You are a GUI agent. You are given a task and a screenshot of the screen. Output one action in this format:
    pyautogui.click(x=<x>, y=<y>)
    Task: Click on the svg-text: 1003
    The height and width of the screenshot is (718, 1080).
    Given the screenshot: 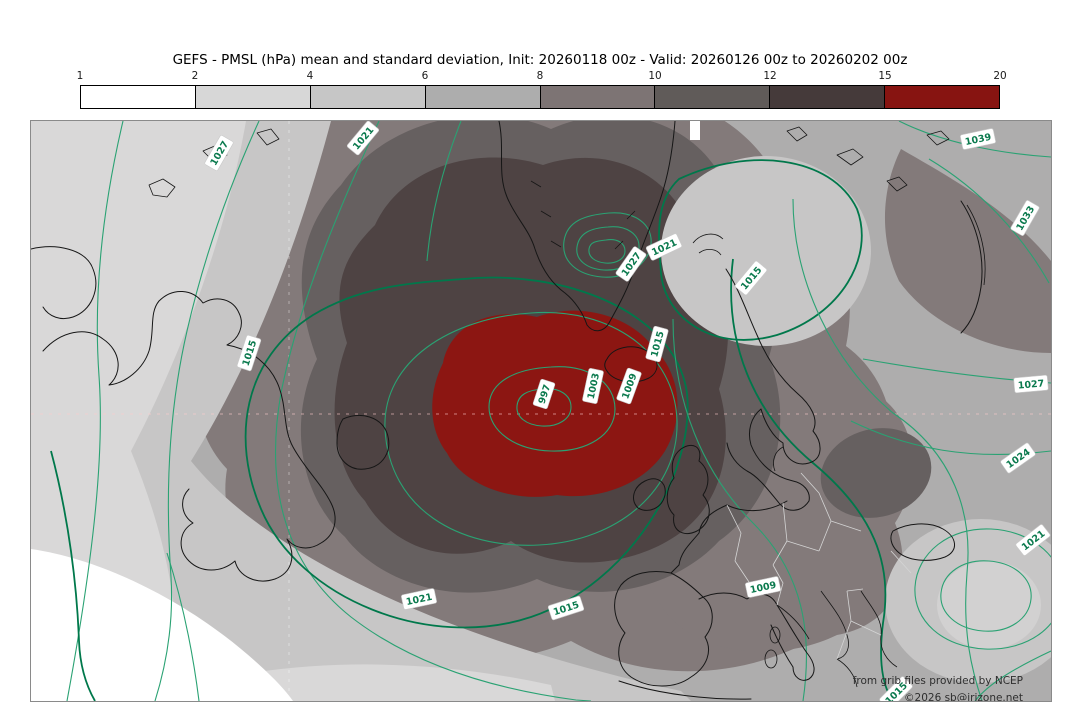 What is the action you would take?
    pyautogui.click(x=594, y=386)
    